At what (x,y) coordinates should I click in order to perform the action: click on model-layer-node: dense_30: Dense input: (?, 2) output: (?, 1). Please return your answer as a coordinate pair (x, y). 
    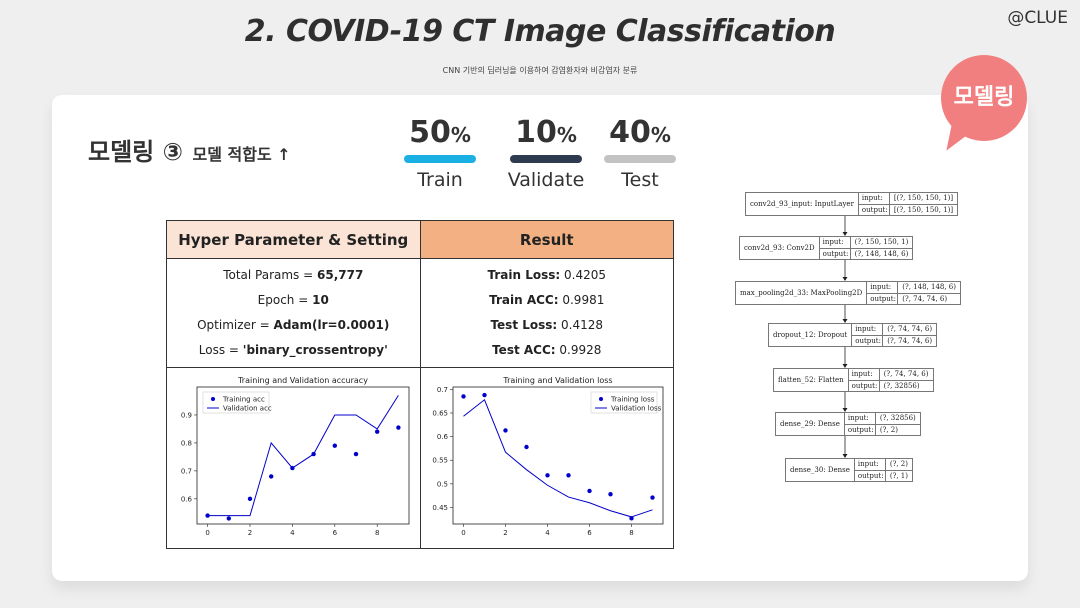
    Looking at the image, I should click on (849, 470).